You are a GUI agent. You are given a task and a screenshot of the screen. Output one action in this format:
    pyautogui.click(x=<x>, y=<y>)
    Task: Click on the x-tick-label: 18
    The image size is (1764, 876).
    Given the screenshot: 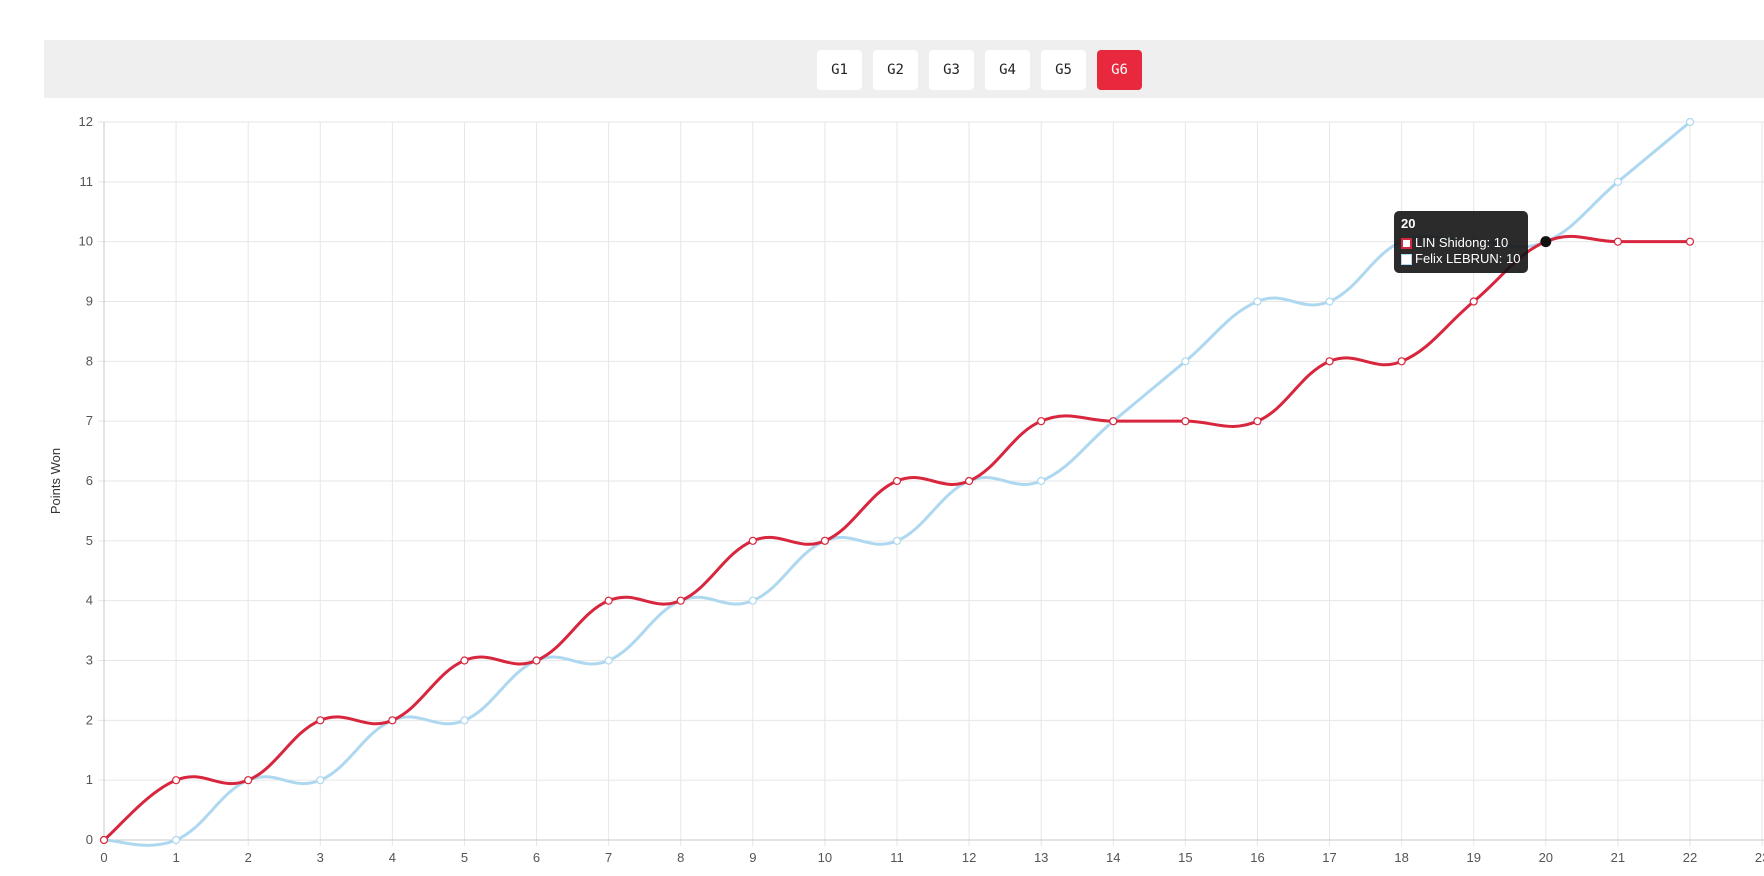 What is the action you would take?
    pyautogui.click(x=1401, y=857)
    